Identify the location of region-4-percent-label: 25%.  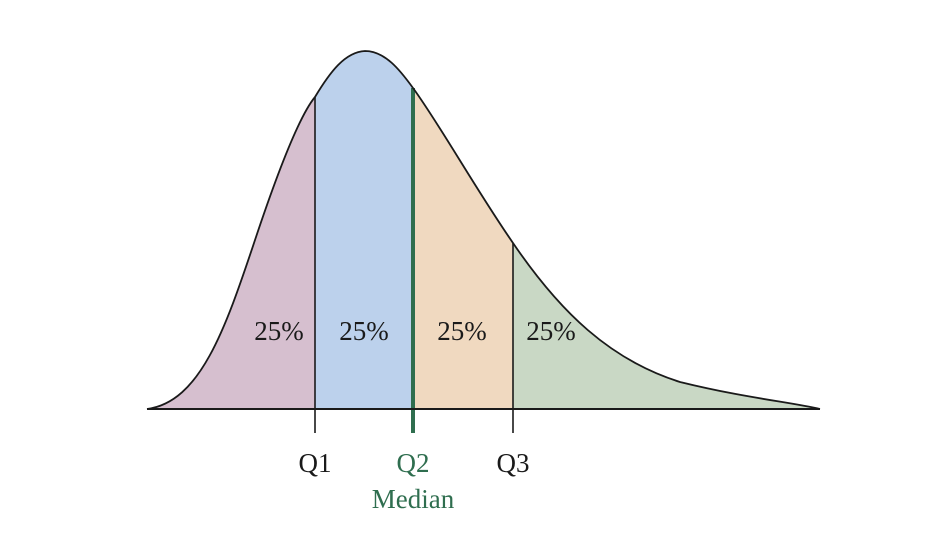
(551, 331).